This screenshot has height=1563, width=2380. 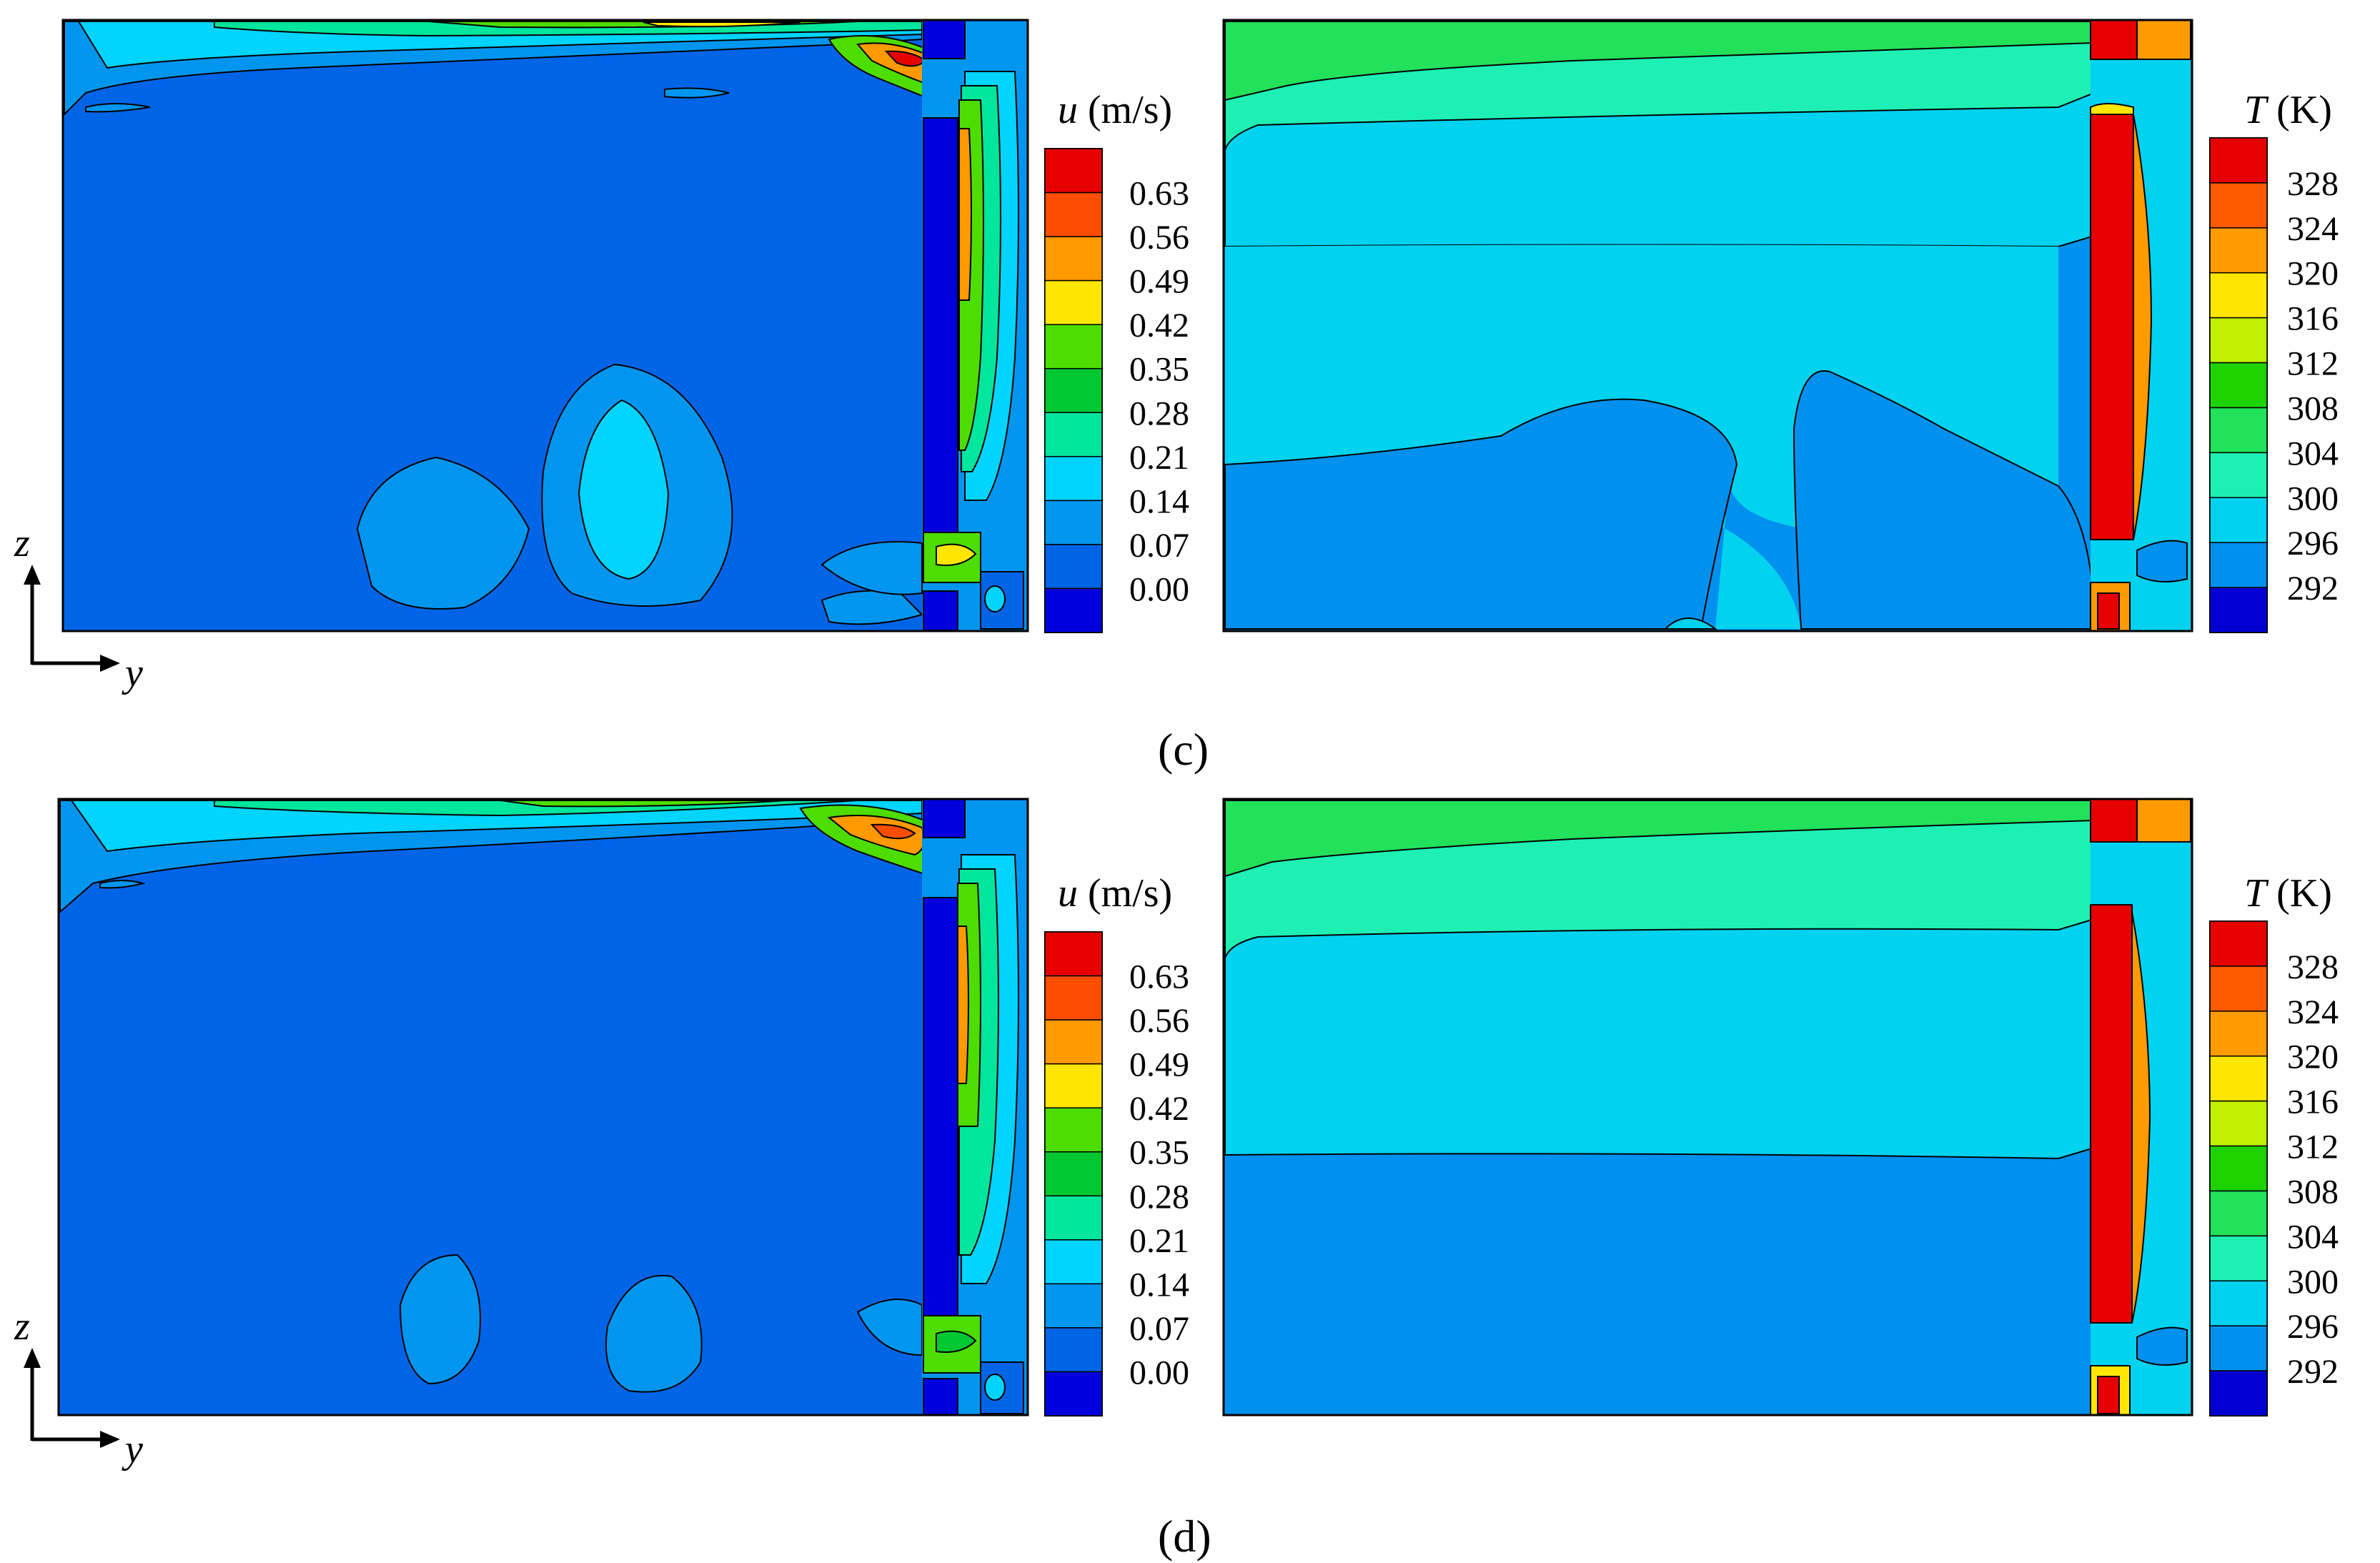 What do you see at coordinates (1159, 1021) in the screenshot?
I see `velocity-colorbar-tick: 0.56` at bounding box center [1159, 1021].